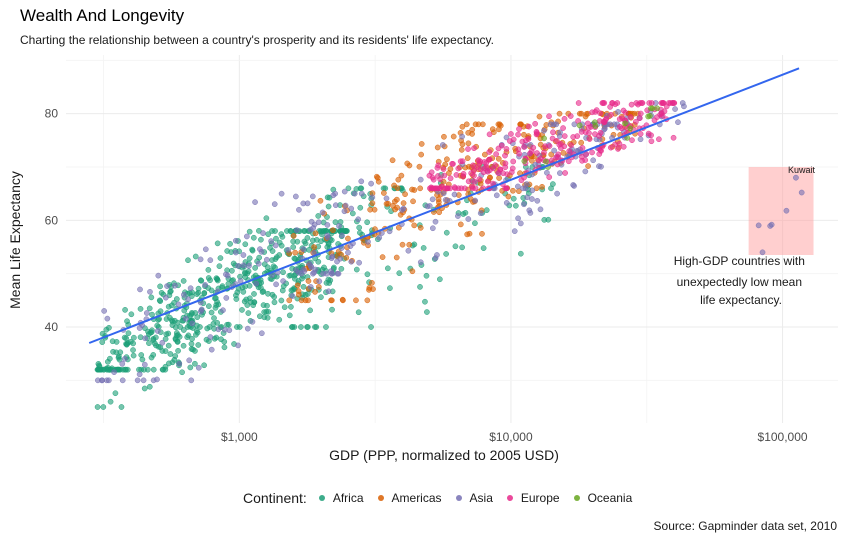 Image resolution: width=847 pixels, height=543 pixels. I want to click on kuwait-point, so click(796, 177).